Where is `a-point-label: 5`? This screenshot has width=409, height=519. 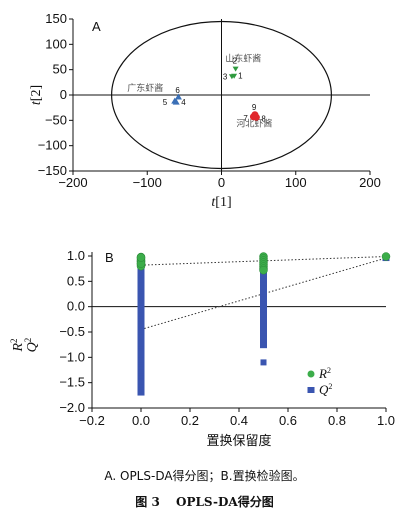
a-point-label: 5 is located at coordinates (165, 102).